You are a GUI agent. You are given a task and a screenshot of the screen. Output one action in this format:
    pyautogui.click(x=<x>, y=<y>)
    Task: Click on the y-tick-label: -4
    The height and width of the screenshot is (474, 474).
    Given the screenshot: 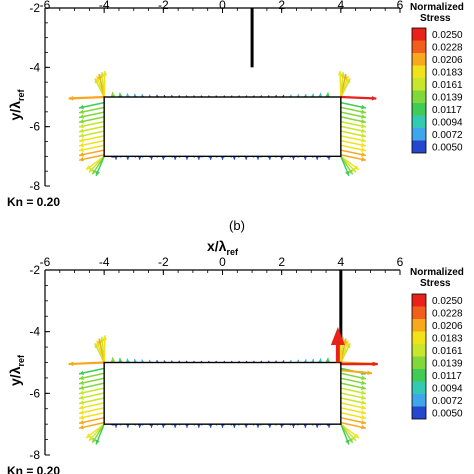 What is the action you would take?
    pyautogui.click(x=34, y=332)
    